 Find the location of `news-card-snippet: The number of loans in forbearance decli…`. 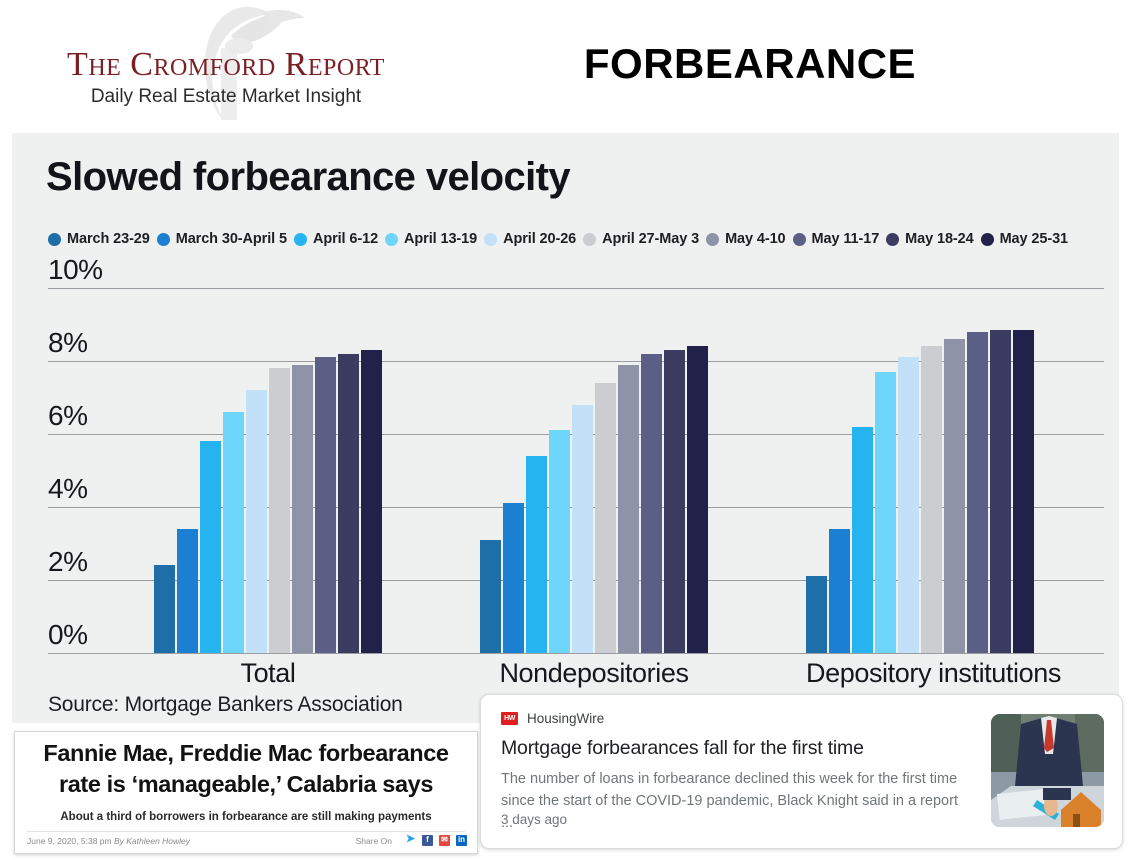

news-card-snippet: The number of loans in forbearance decli… is located at coordinates (729, 801).